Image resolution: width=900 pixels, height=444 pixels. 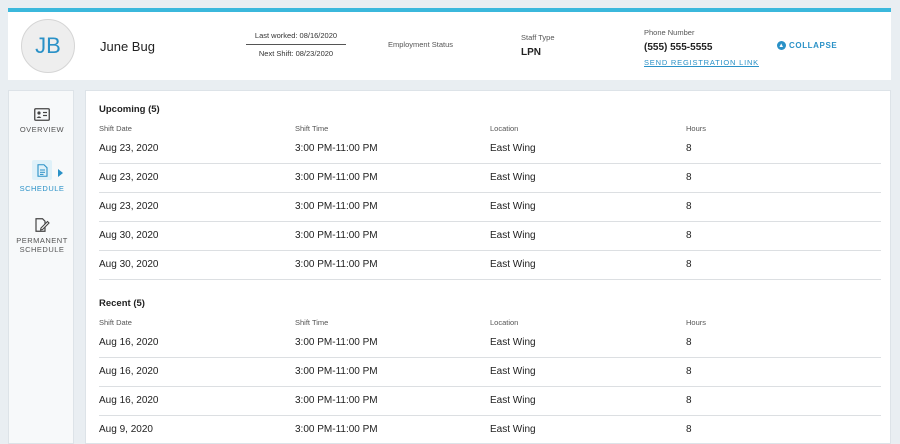 I want to click on sidebar-item-schedule: SCHEDULE, so click(x=42, y=176).